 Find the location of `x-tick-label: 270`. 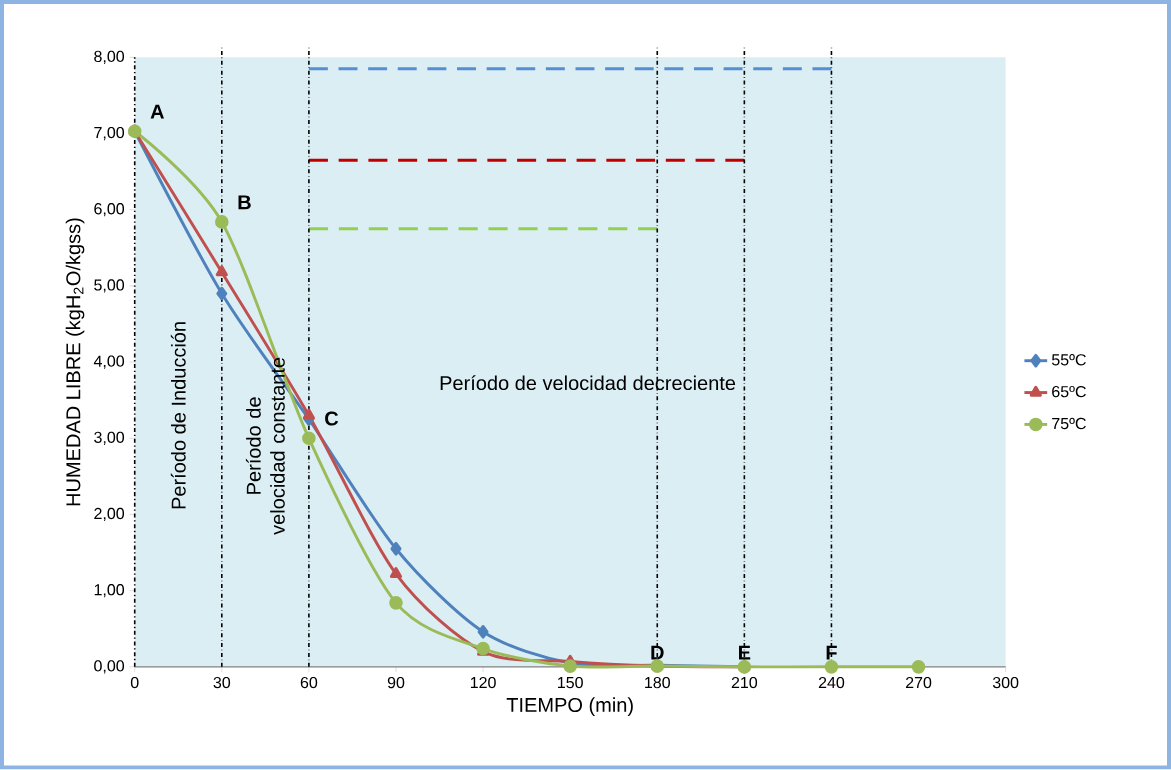

x-tick-label: 270 is located at coordinates (918, 683).